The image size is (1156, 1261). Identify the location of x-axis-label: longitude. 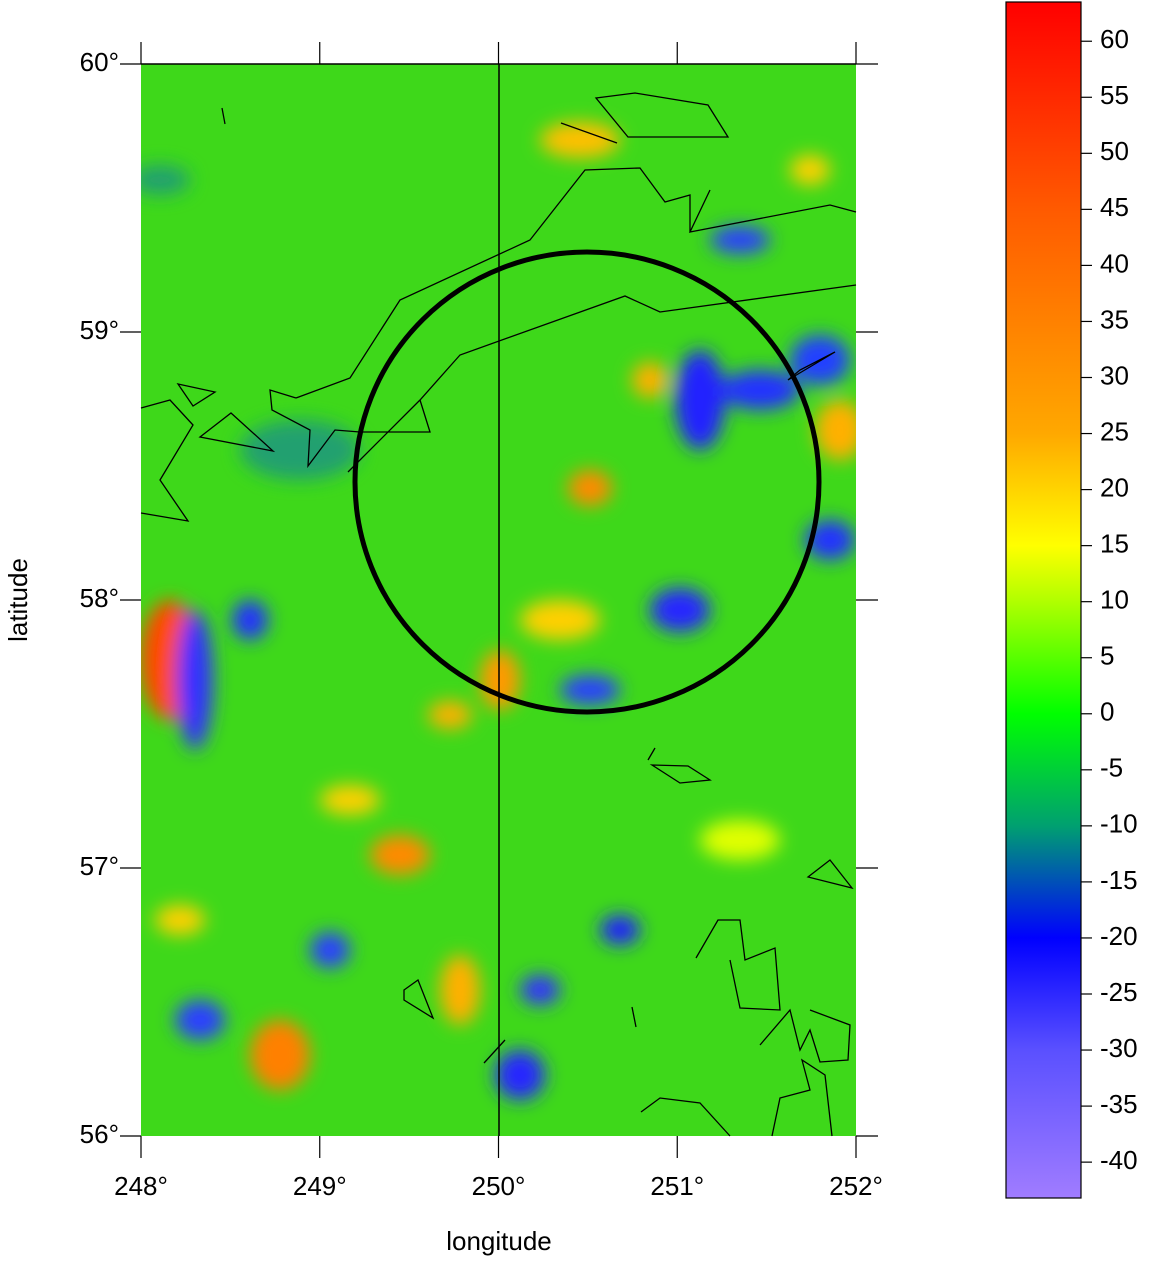
(499, 1241).